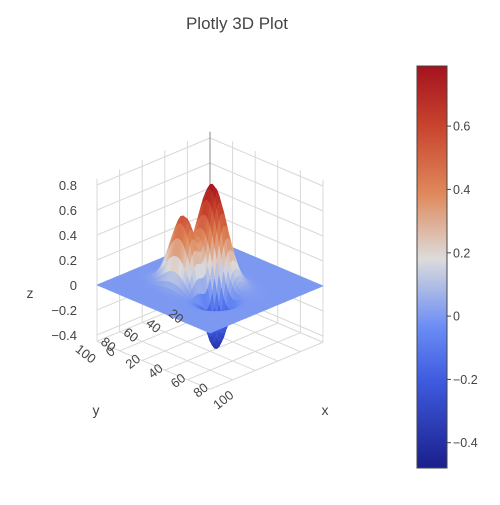  What do you see at coordinates (68, 210) in the screenshot?
I see `z-tick-label: 0.6` at bounding box center [68, 210].